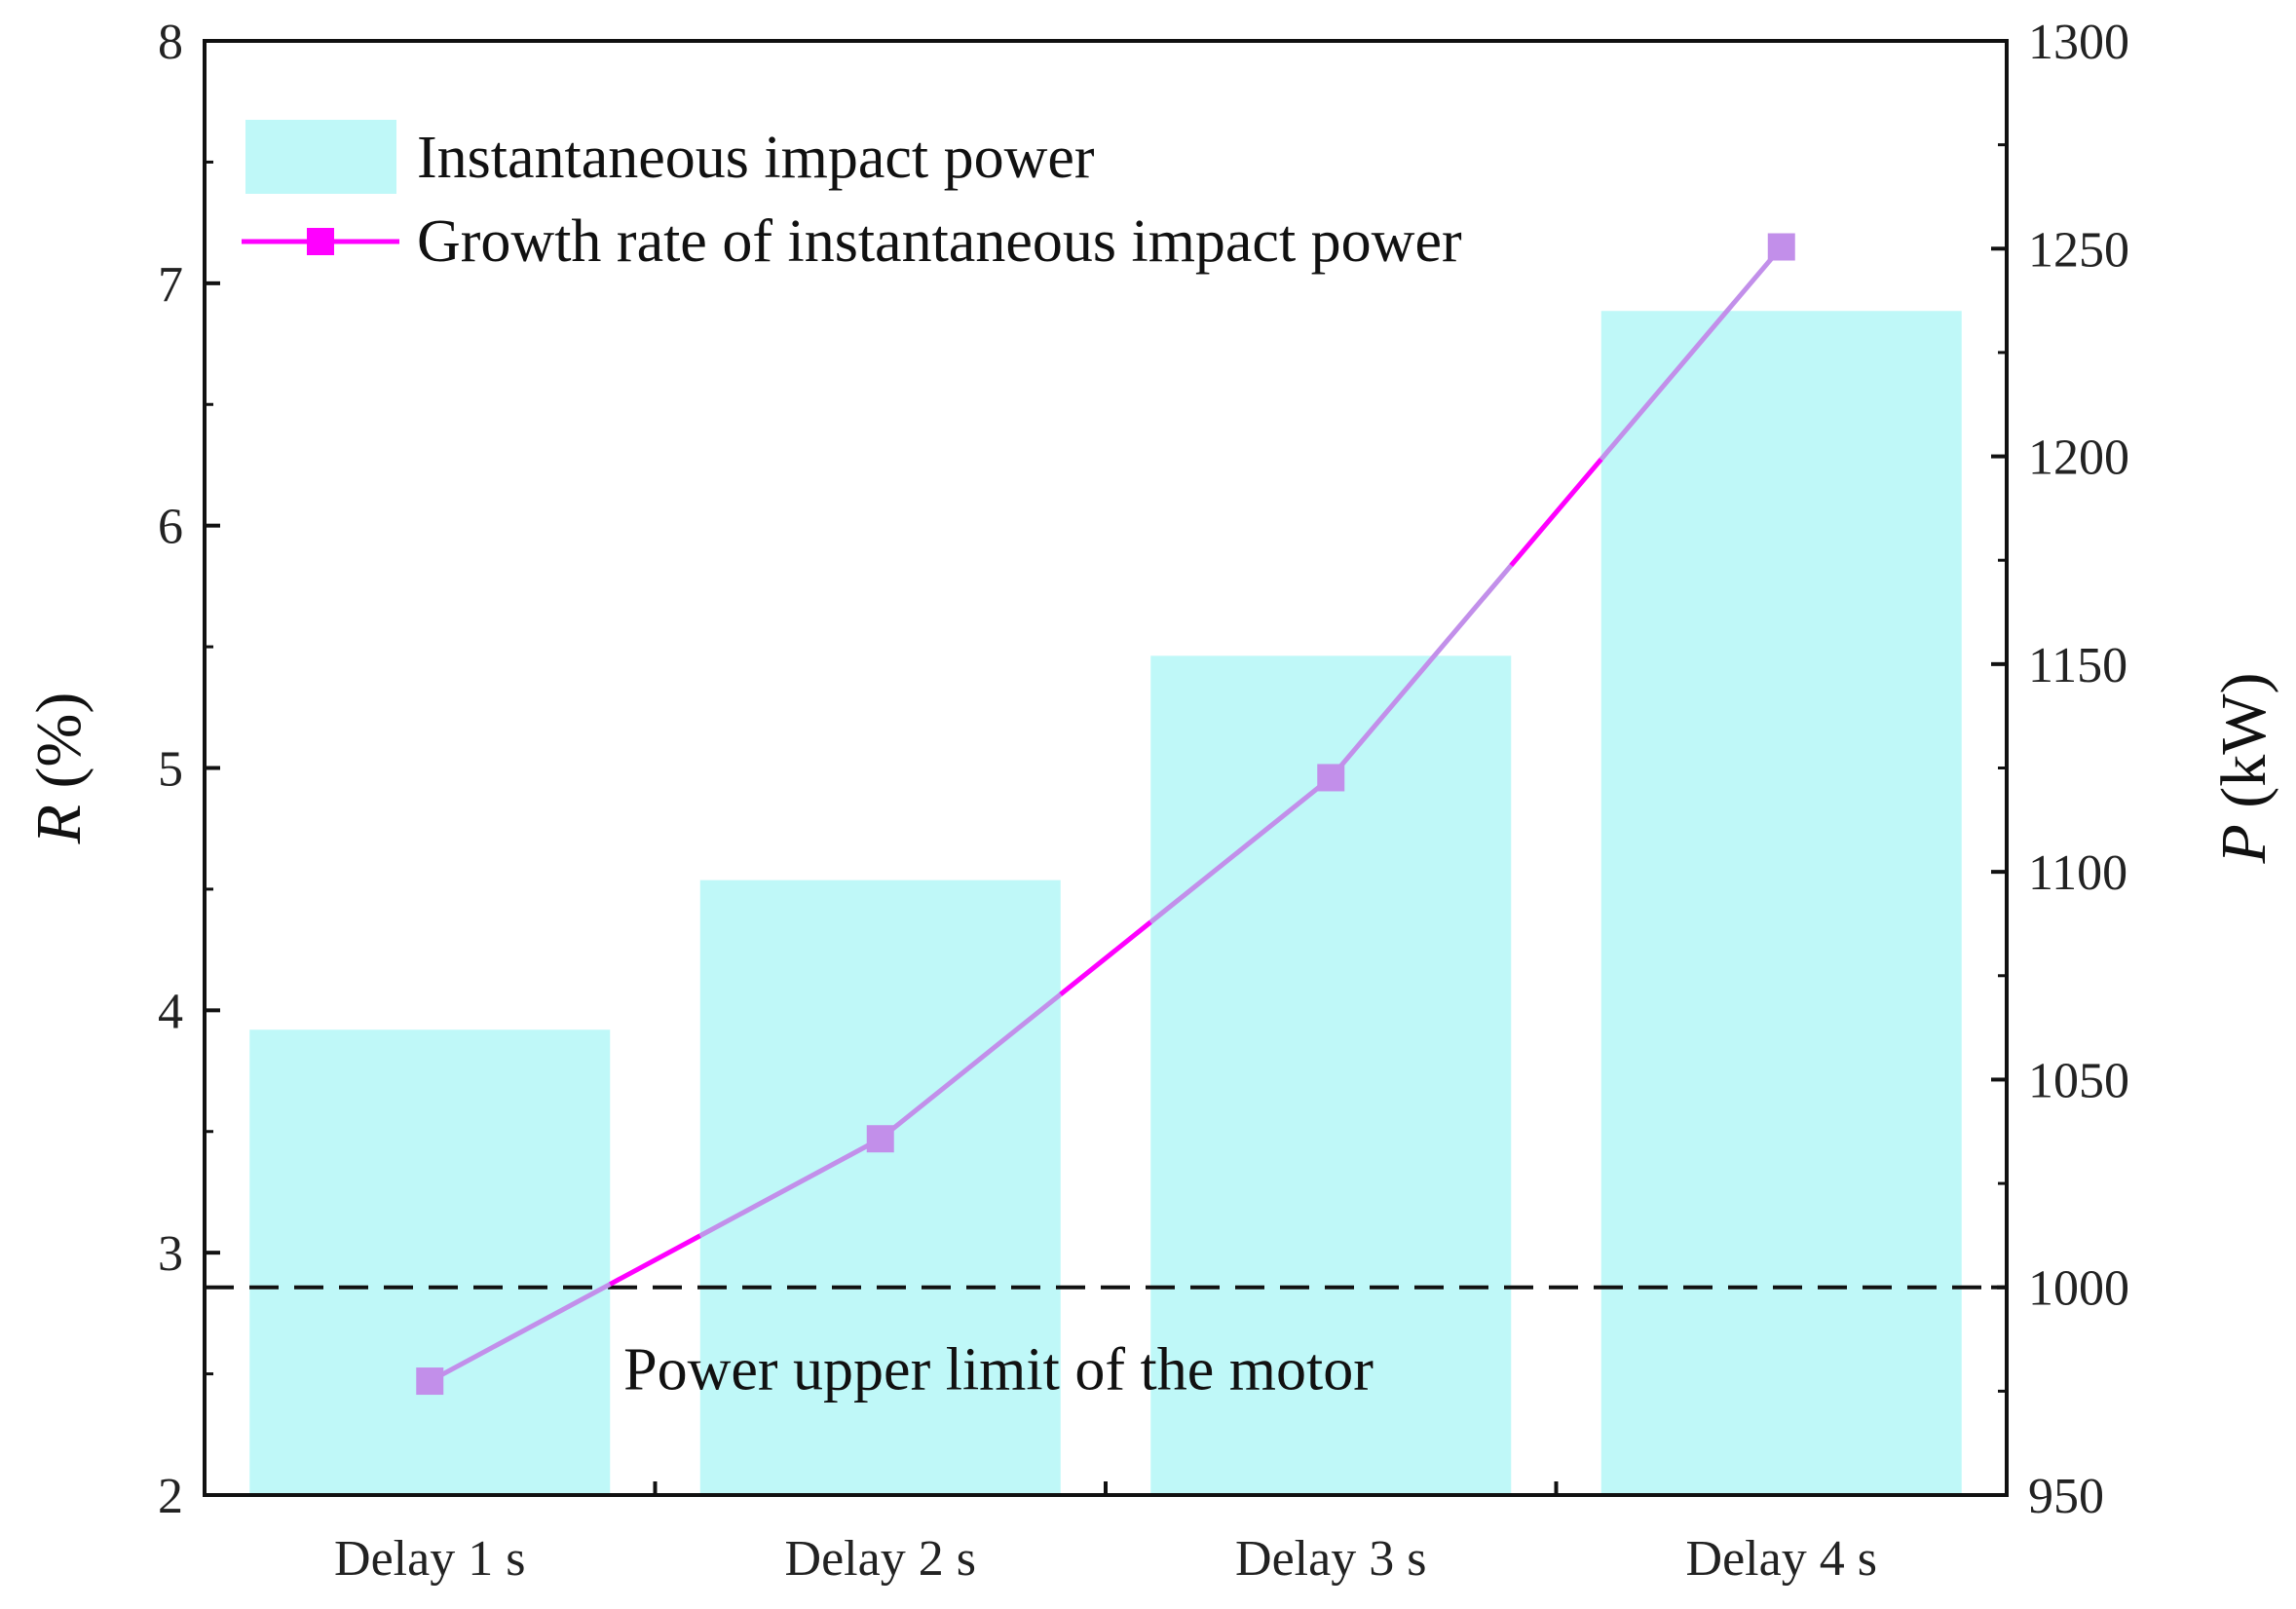  What do you see at coordinates (429, 1559) in the screenshot?
I see `category-label: Delay 1 s` at bounding box center [429, 1559].